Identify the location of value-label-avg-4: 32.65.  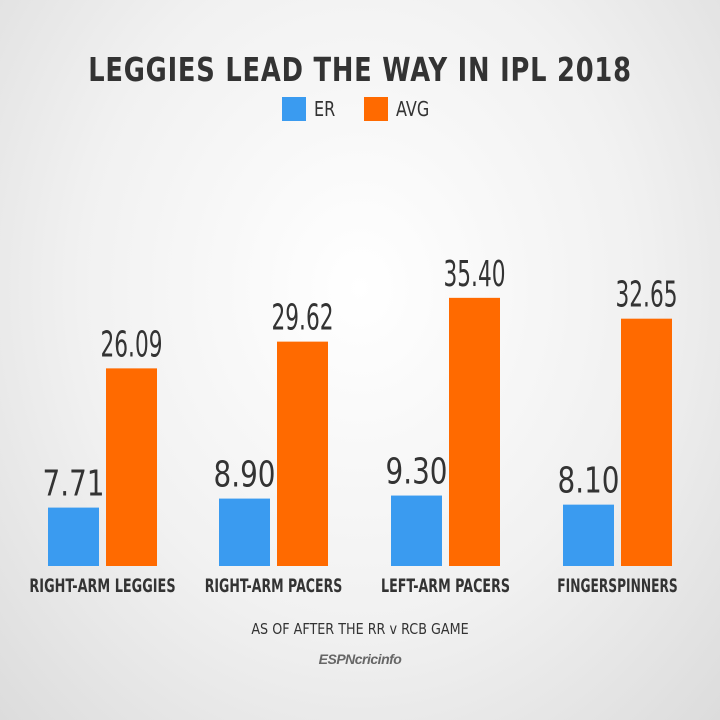
(647, 295).